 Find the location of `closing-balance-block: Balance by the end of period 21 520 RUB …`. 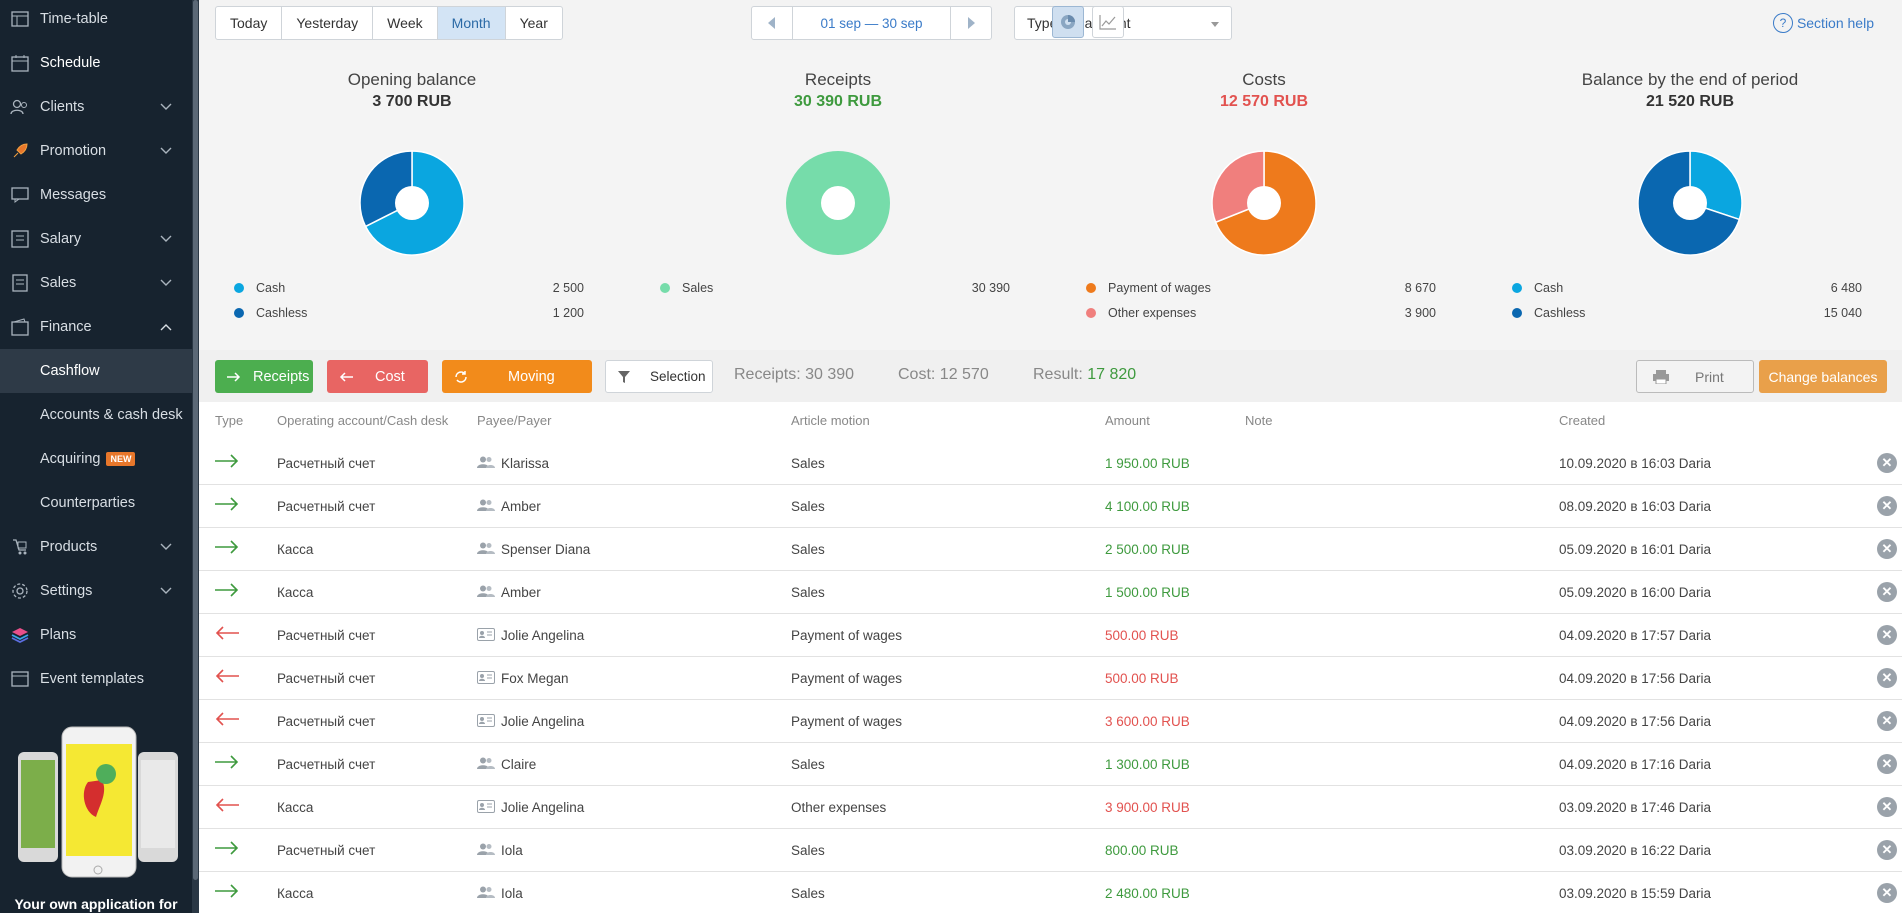

closing-balance-block: Balance by the end of period 21 520 RUB … is located at coordinates (1689, 200).